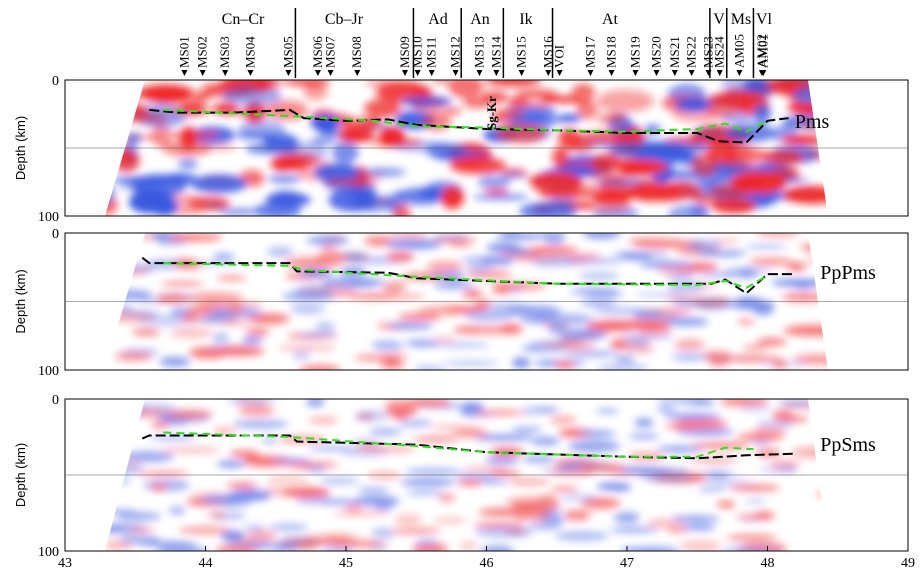 This screenshot has width=923, height=571. What do you see at coordinates (656, 52) in the screenshot?
I see `station-label: MS20` at bounding box center [656, 52].